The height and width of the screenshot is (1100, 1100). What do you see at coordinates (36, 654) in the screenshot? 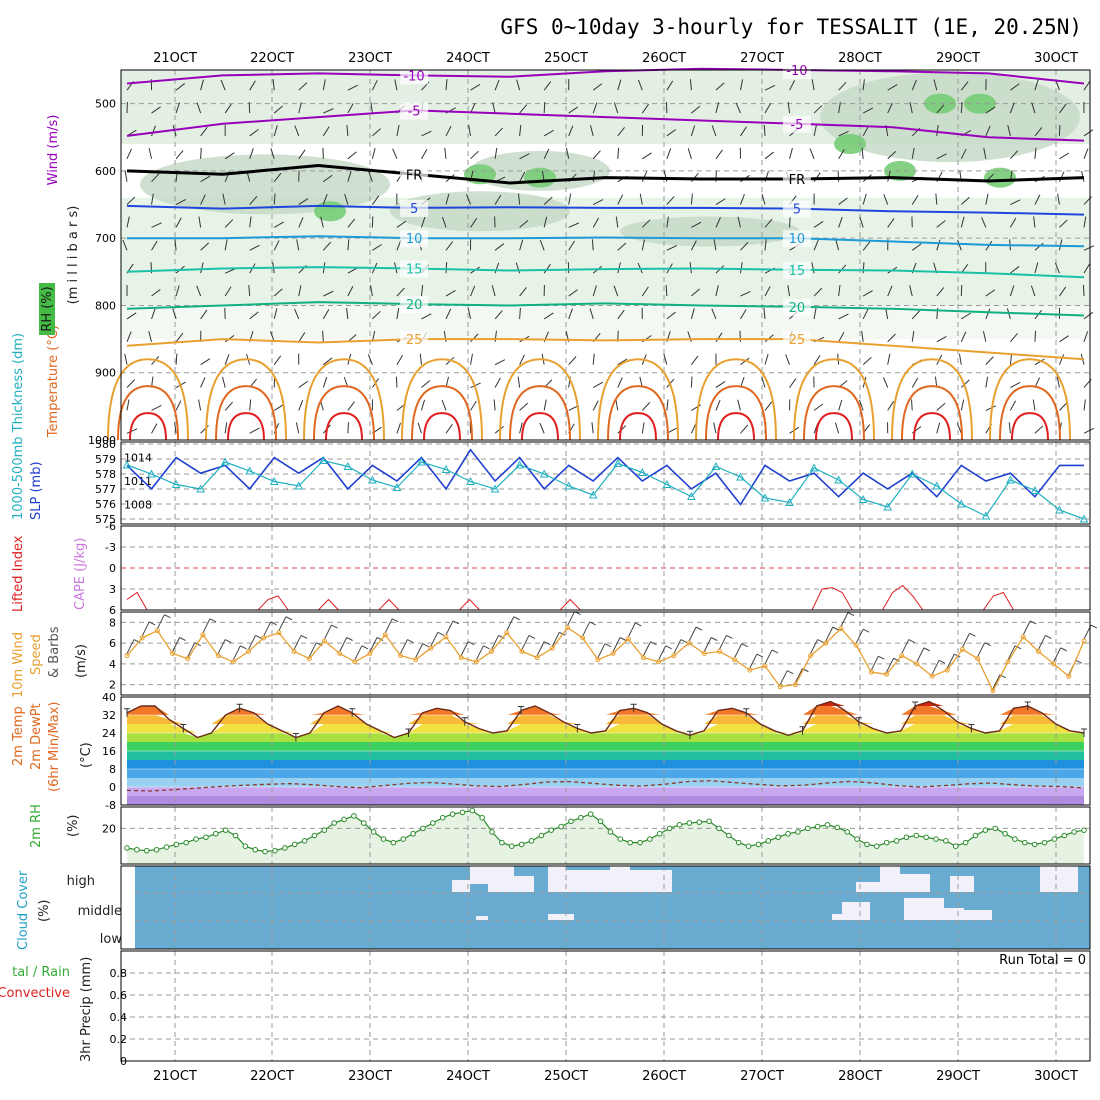
I see `speed-label: Speed` at bounding box center [36, 654].